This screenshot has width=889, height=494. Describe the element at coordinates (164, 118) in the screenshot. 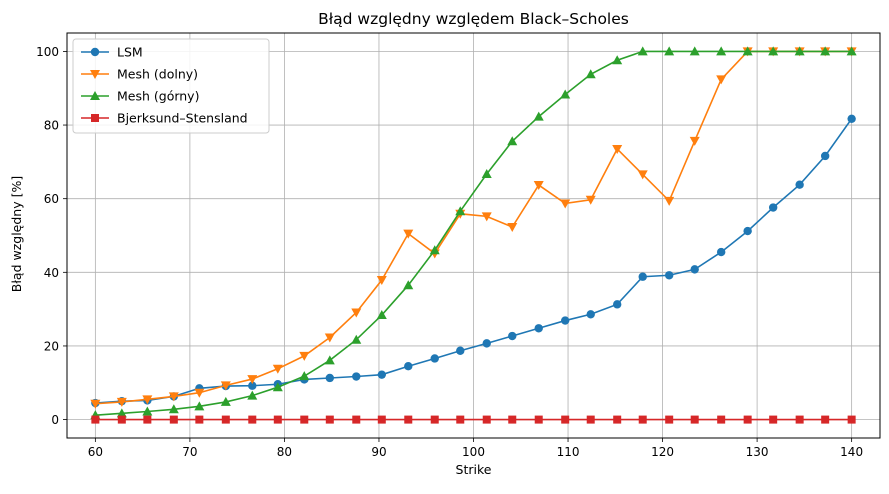

I see `legend-item: Bjerksund–Stensland` at that location.